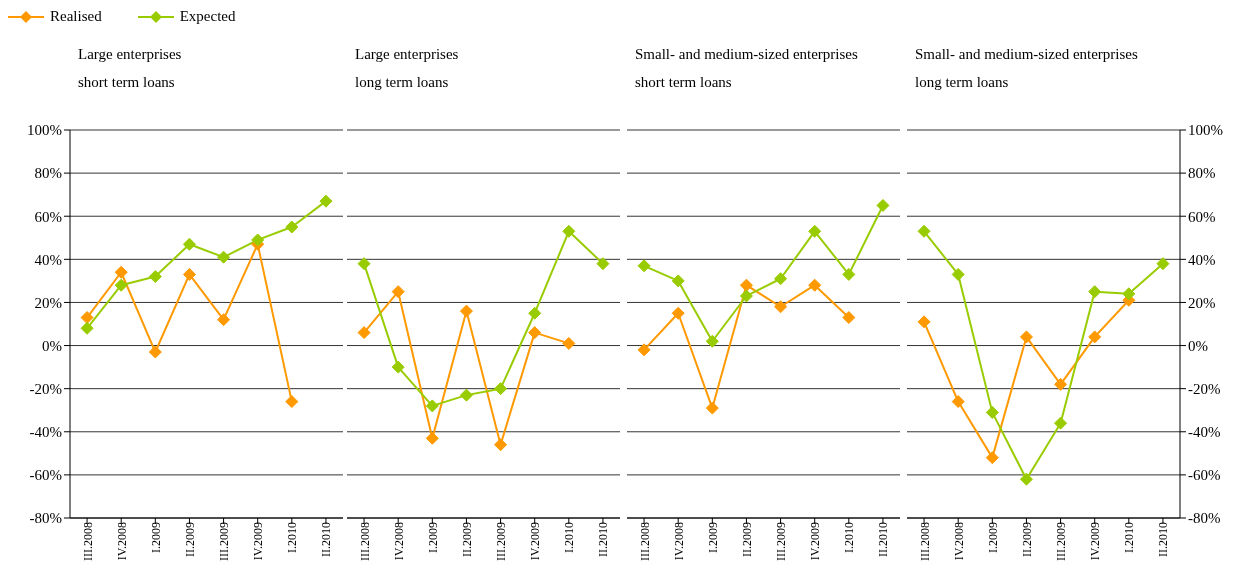  Describe the element at coordinates (407, 68) in the screenshot. I see `chart-title: Large enterprises long term loans` at that location.